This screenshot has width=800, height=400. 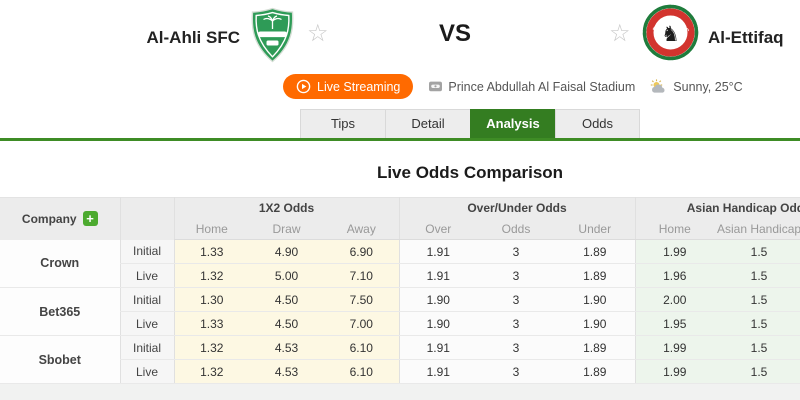 I want to click on odds-value: 1.30, so click(x=211, y=299).